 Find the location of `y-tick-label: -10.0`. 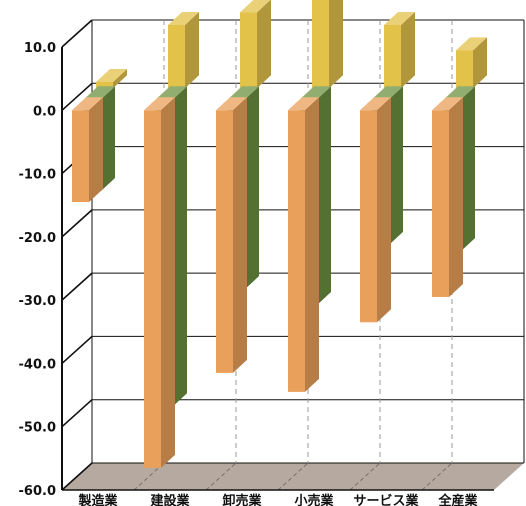

y-tick-label: -10.0 is located at coordinates (37, 175).